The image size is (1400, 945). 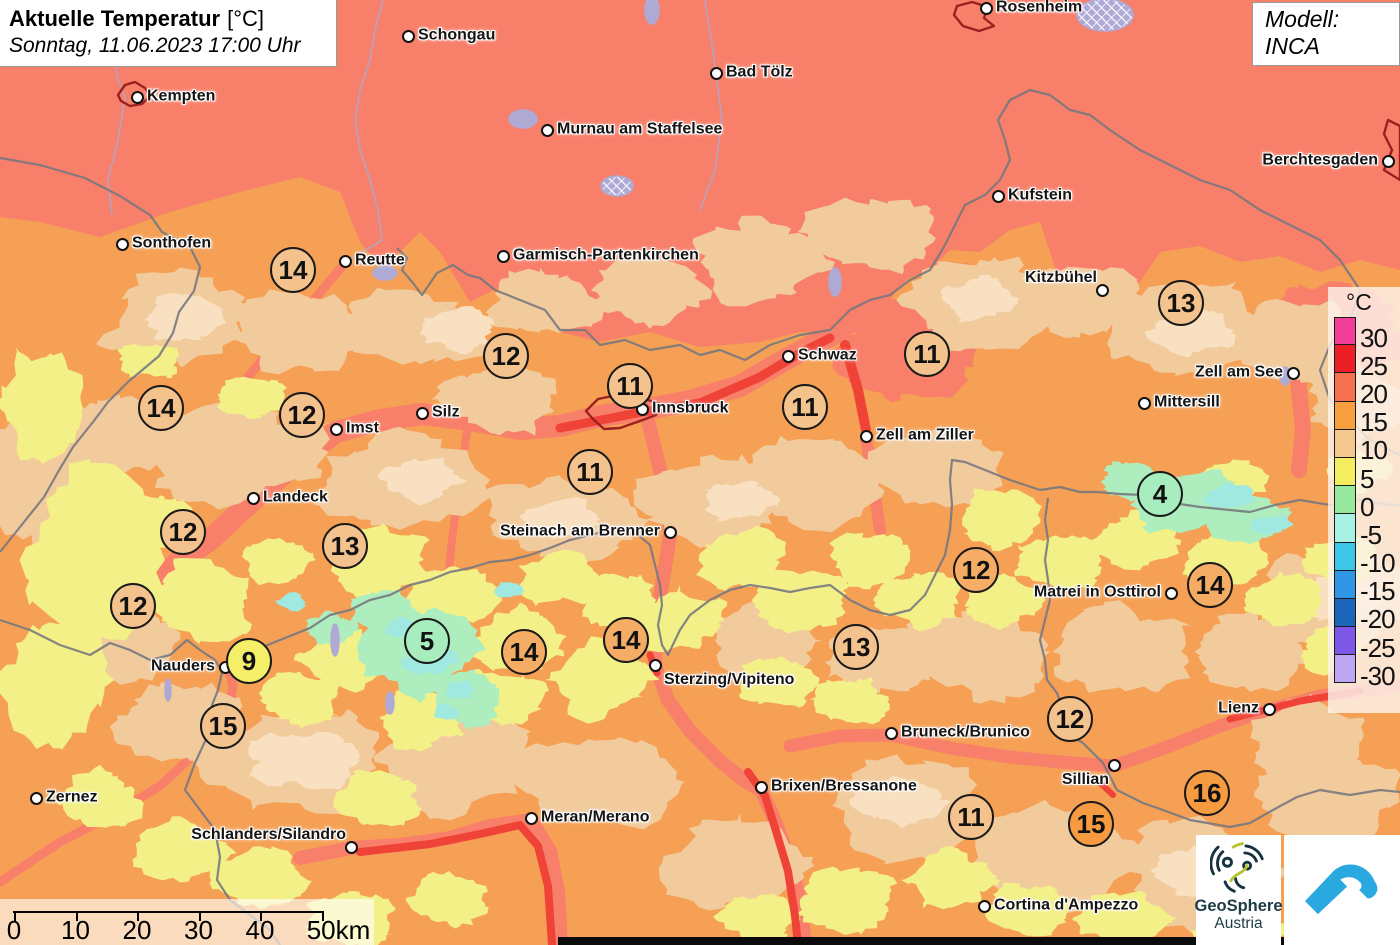 I want to click on city-label: Landeck, so click(x=295, y=497).